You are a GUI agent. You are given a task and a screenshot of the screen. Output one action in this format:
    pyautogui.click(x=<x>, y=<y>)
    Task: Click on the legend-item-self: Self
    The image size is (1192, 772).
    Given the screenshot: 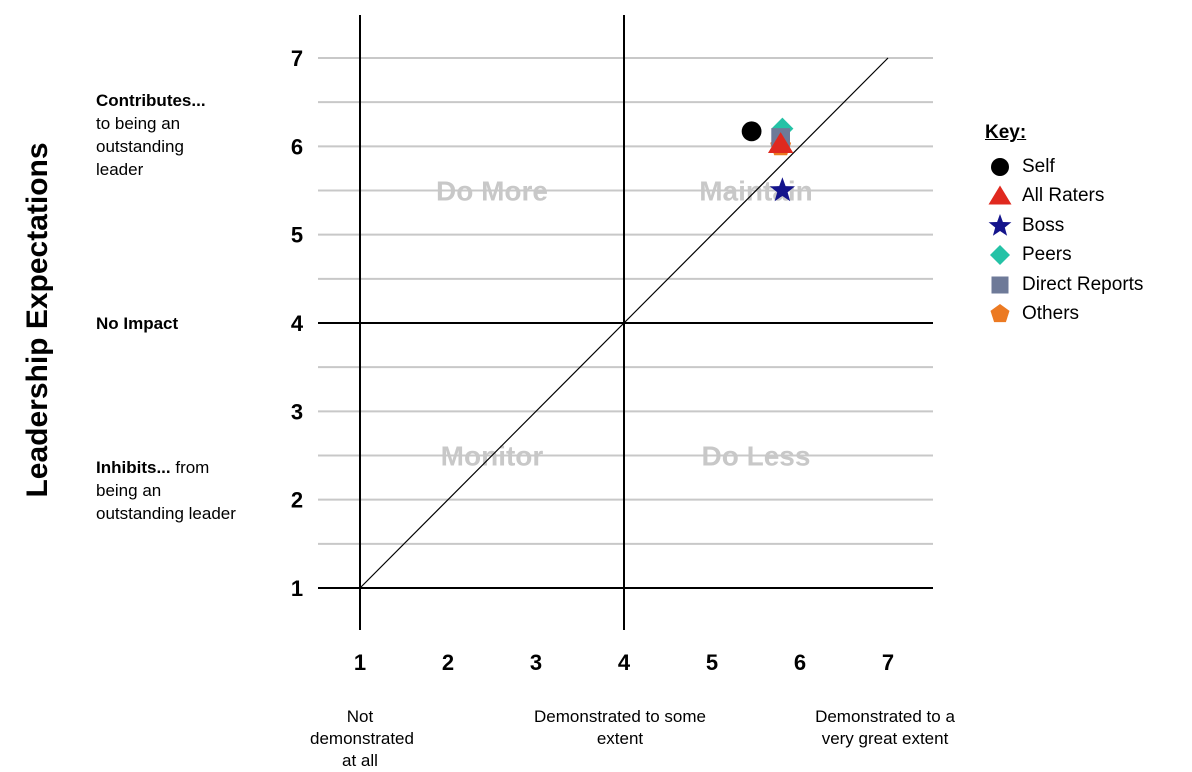 What is the action you would take?
    pyautogui.click(x=1064, y=167)
    